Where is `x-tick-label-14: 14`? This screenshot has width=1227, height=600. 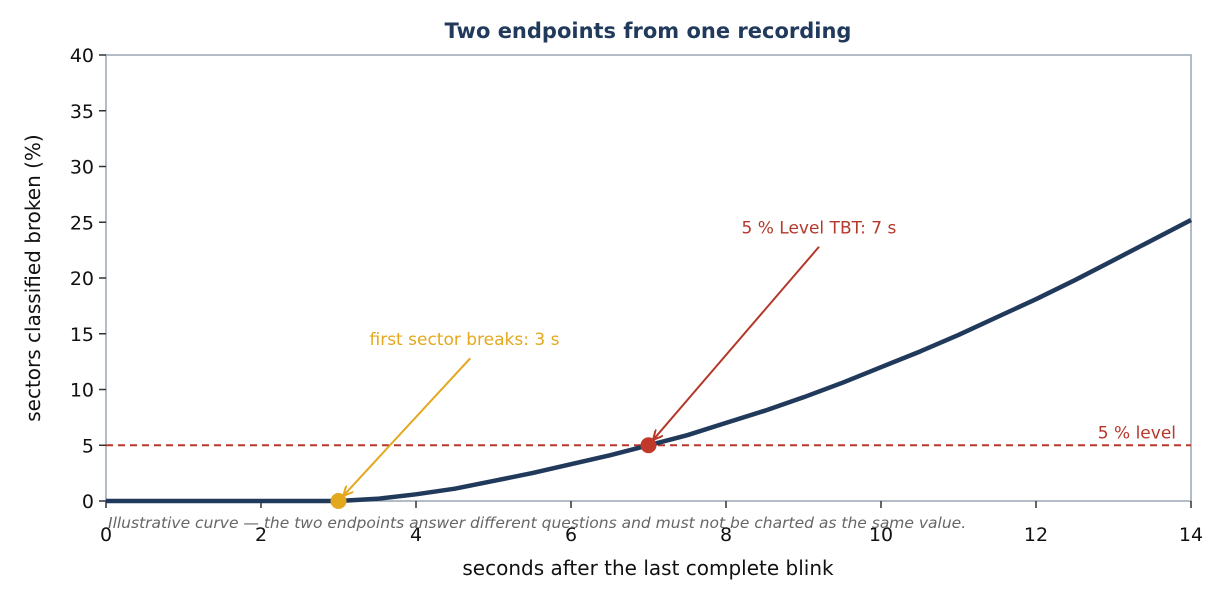 x-tick-label-14: 14 is located at coordinates (1191, 535).